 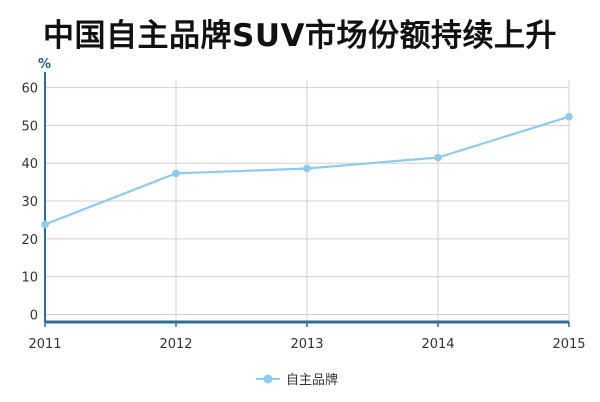 I want to click on x-tick-label: 2013, so click(x=306, y=344).